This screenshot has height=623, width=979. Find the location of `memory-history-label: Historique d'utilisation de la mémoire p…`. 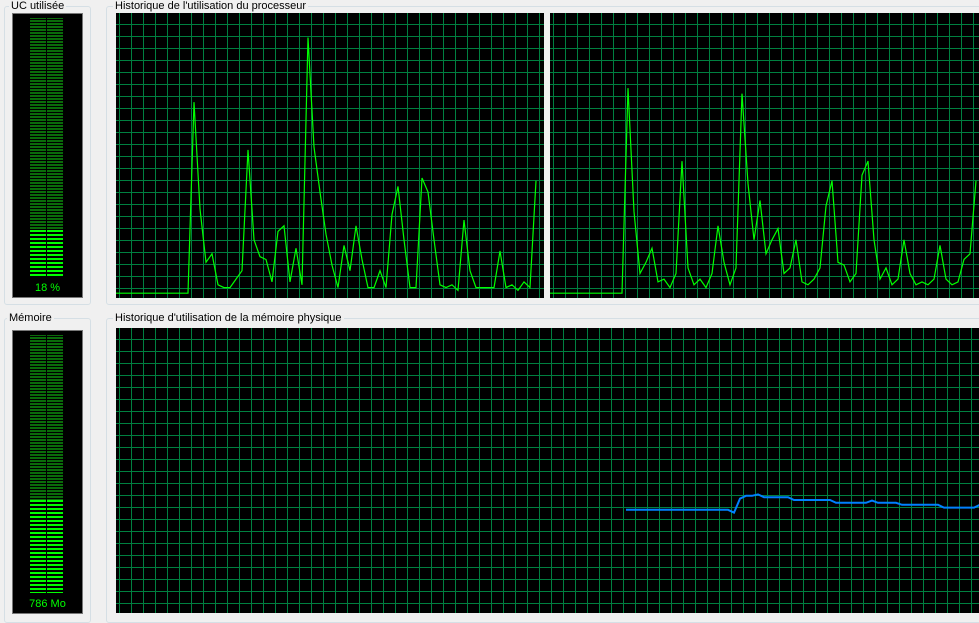

memory-history-label: Historique d'utilisation de la mémoire p… is located at coordinates (228, 318).